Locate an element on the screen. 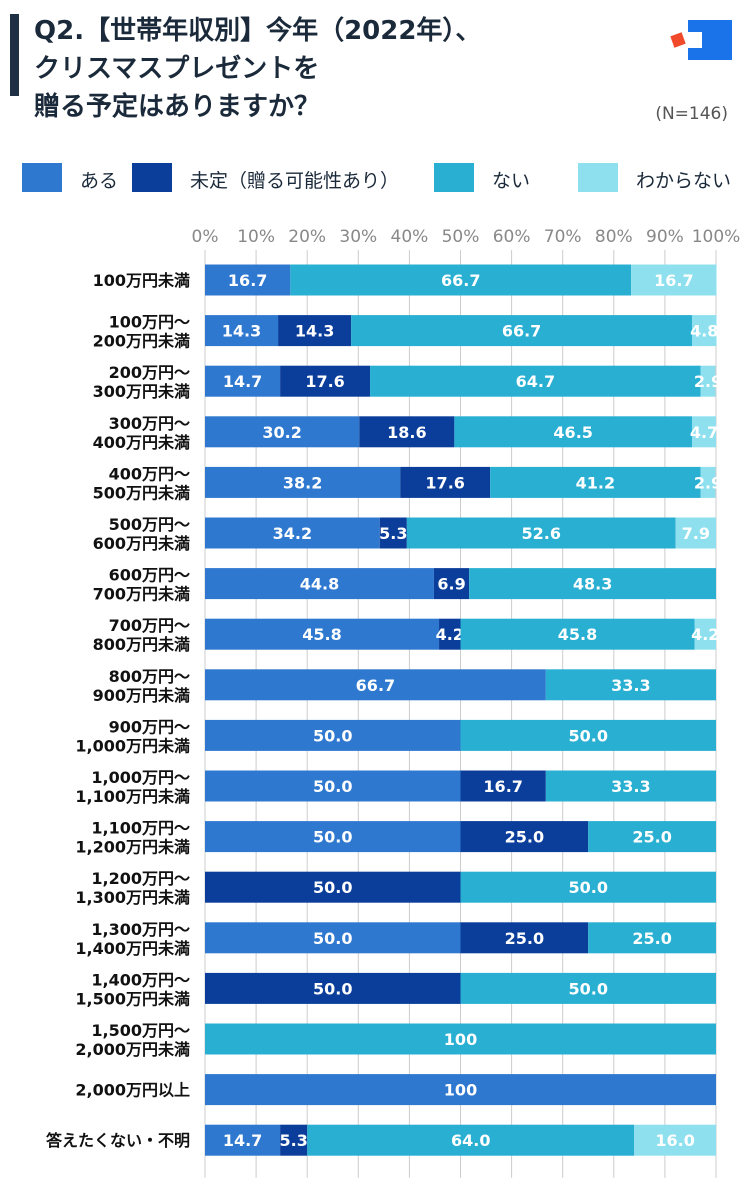 The width and height of the screenshot is (750, 1200). data-label: 46.5 is located at coordinates (572, 432).